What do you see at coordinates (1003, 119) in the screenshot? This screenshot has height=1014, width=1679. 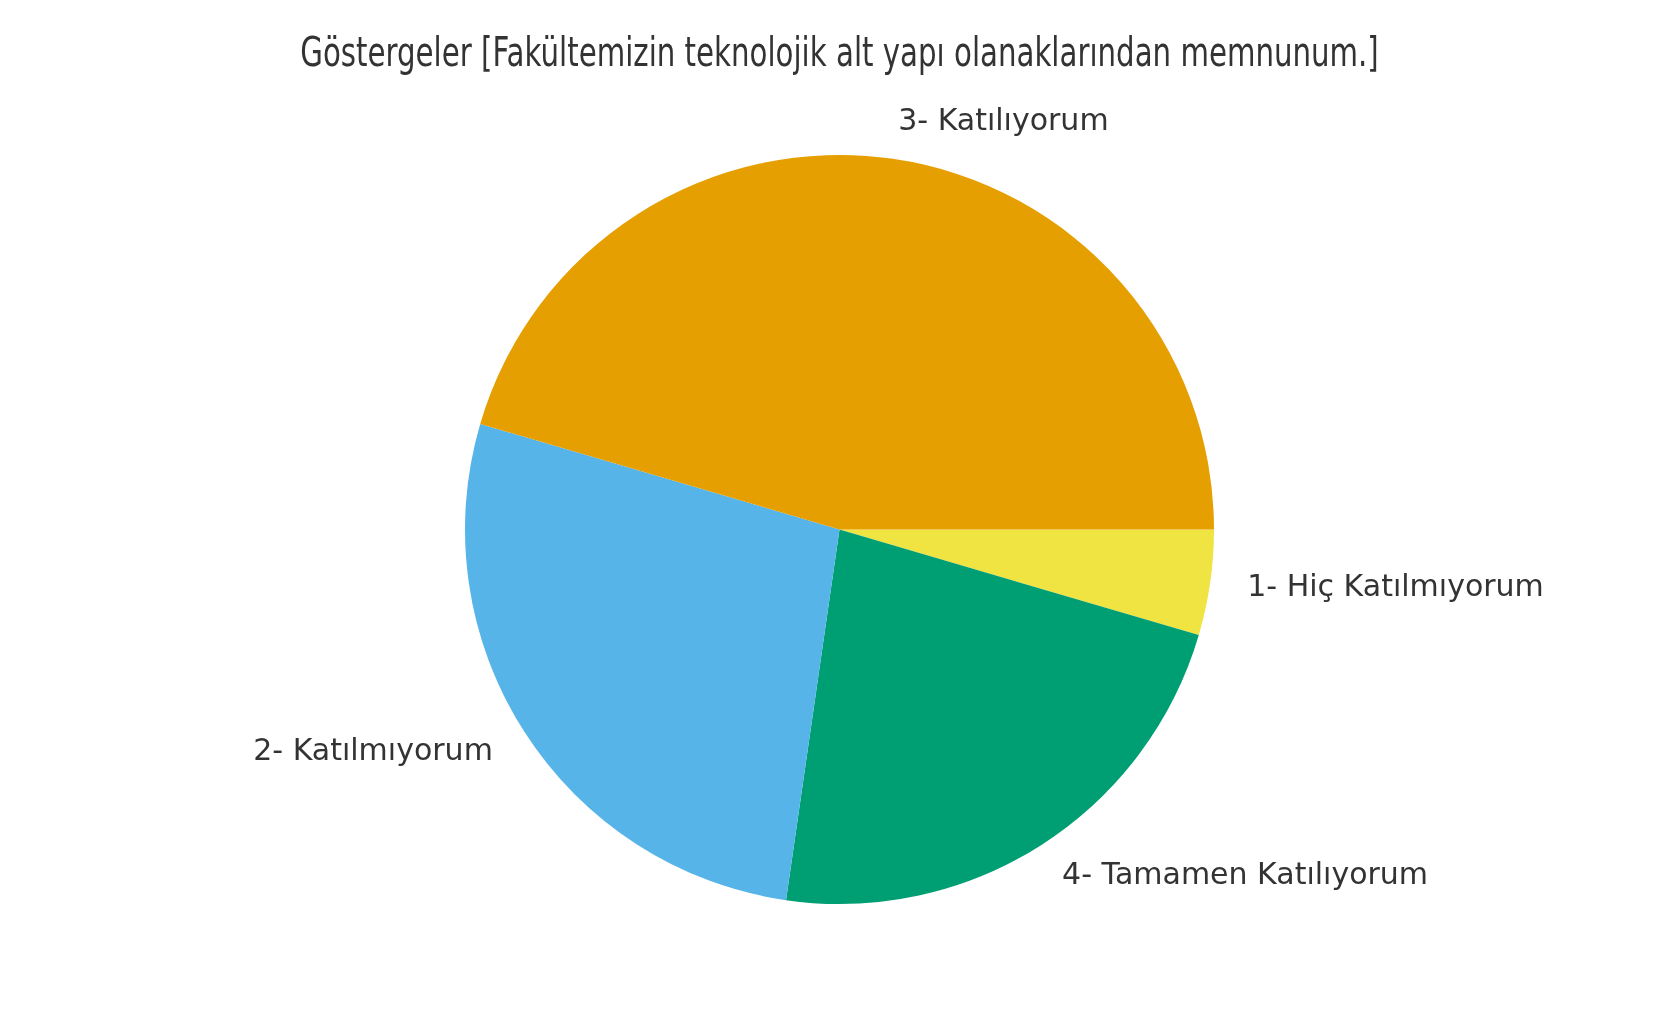 I see `slice-label: 3- Katılıyorum` at bounding box center [1003, 119].